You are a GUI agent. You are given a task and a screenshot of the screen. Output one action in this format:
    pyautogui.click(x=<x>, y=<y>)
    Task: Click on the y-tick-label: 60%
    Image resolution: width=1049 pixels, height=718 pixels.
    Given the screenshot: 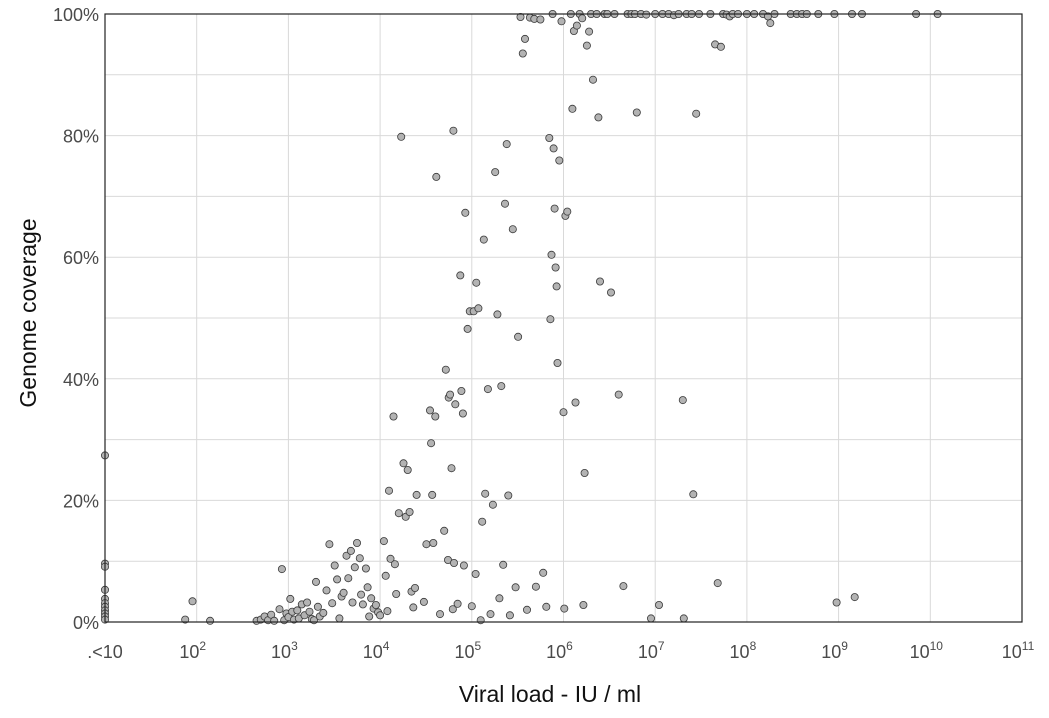 What is the action you would take?
    pyautogui.click(x=81, y=258)
    